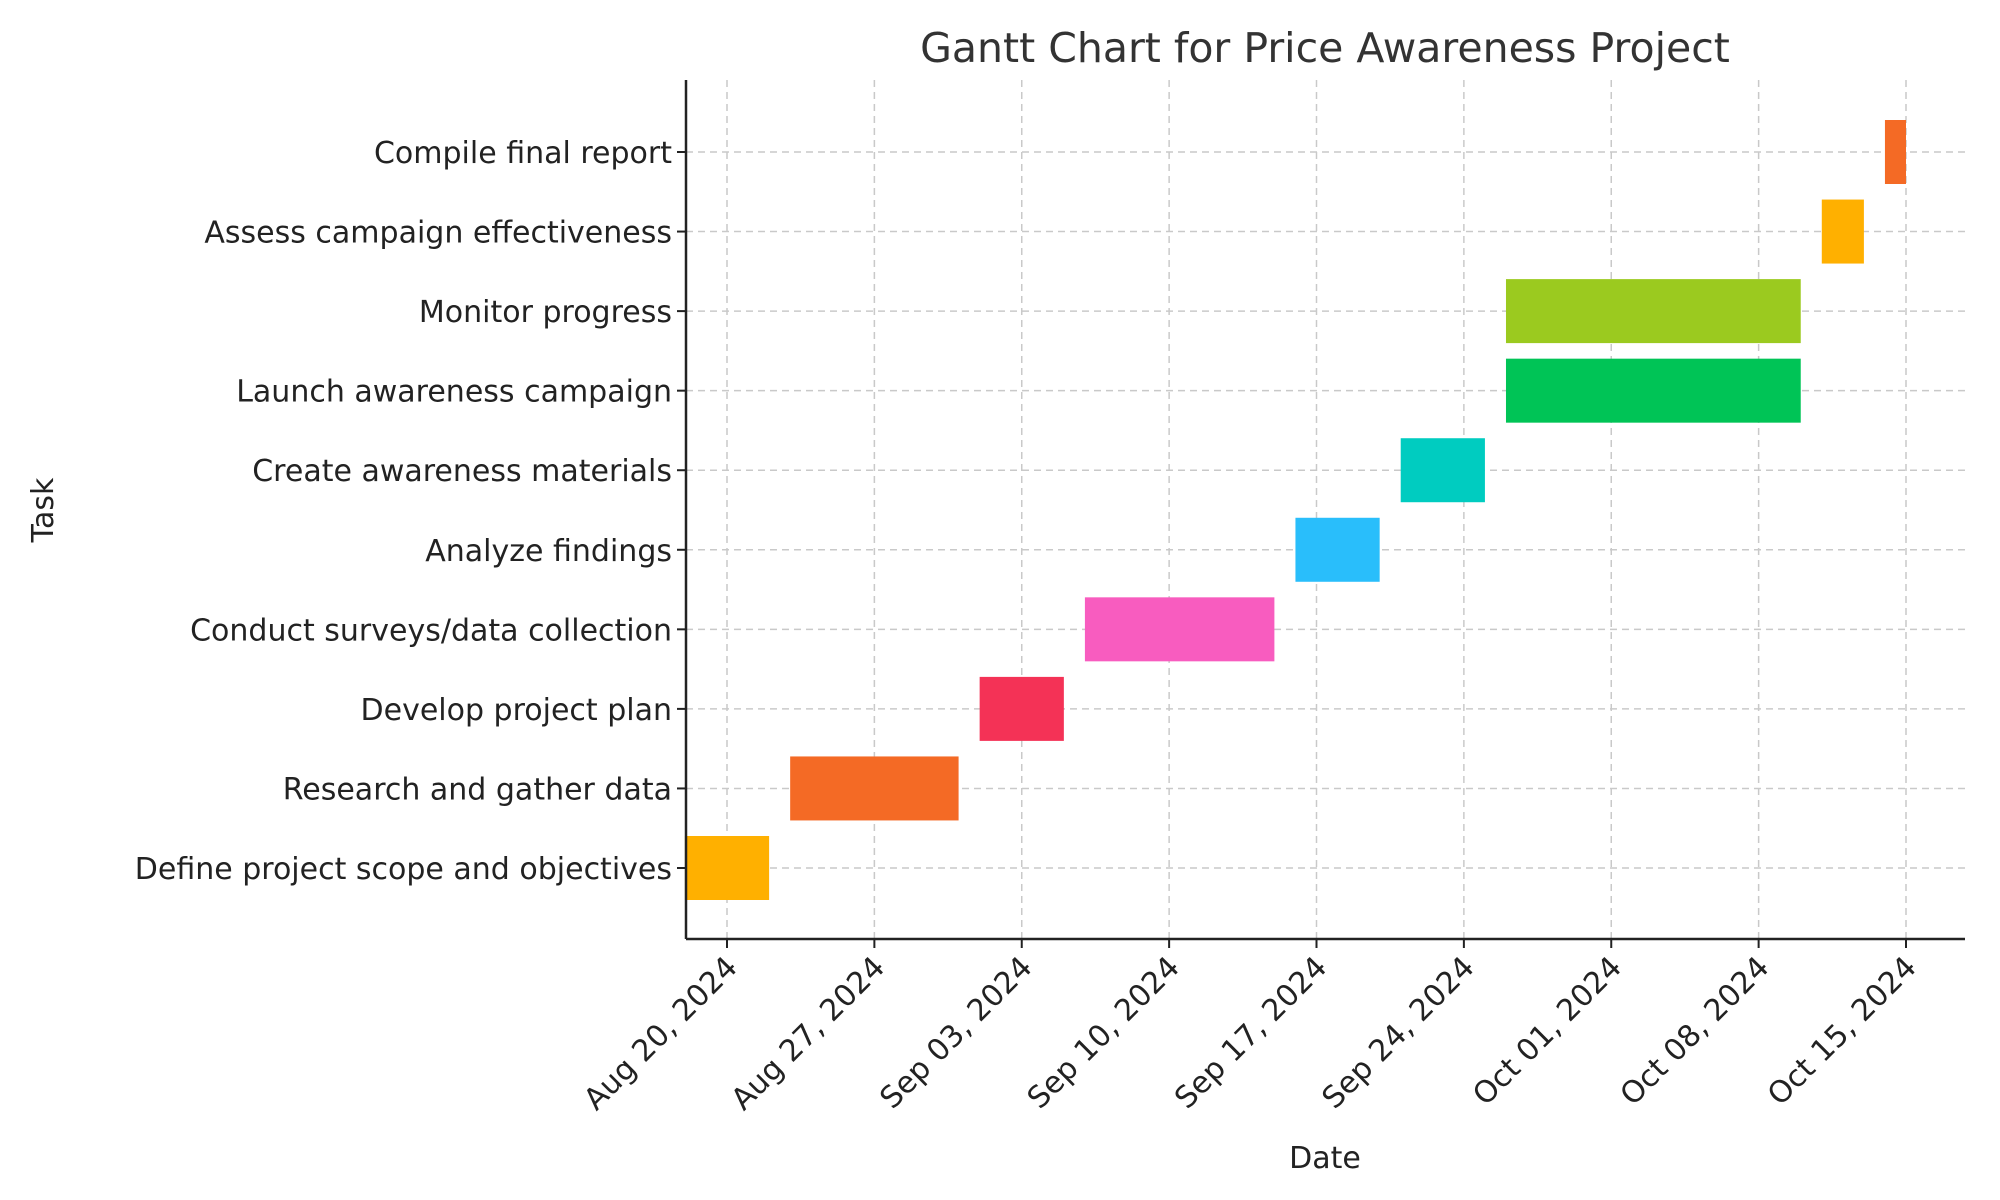 This screenshot has width=2000, height=1200. Describe the element at coordinates (1695, 1031) in the screenshot. I see `x-tick-label: Oct 08, 2024` at that location.